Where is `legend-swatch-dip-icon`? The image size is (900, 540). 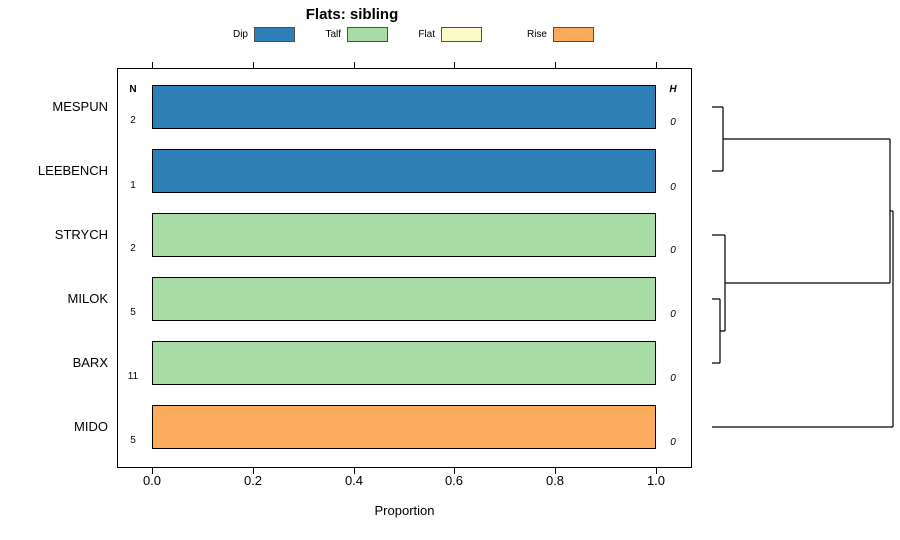 legend-swatch-dip-icon is located at coordinates (274, 34).